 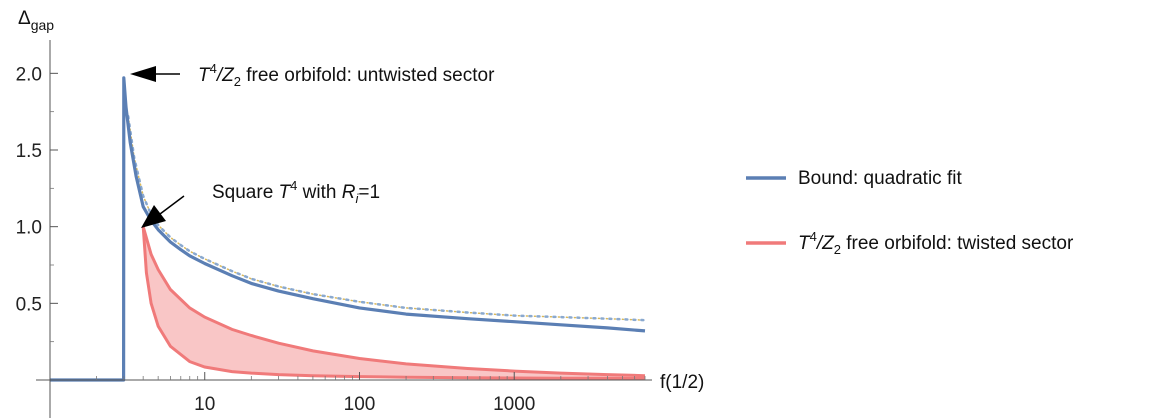 What do you see at coordinates (37, 203) in the screenshot?
I see `y-ticks: 0.5 1.0 1.5 2.0` at bounding box center [37, 203].